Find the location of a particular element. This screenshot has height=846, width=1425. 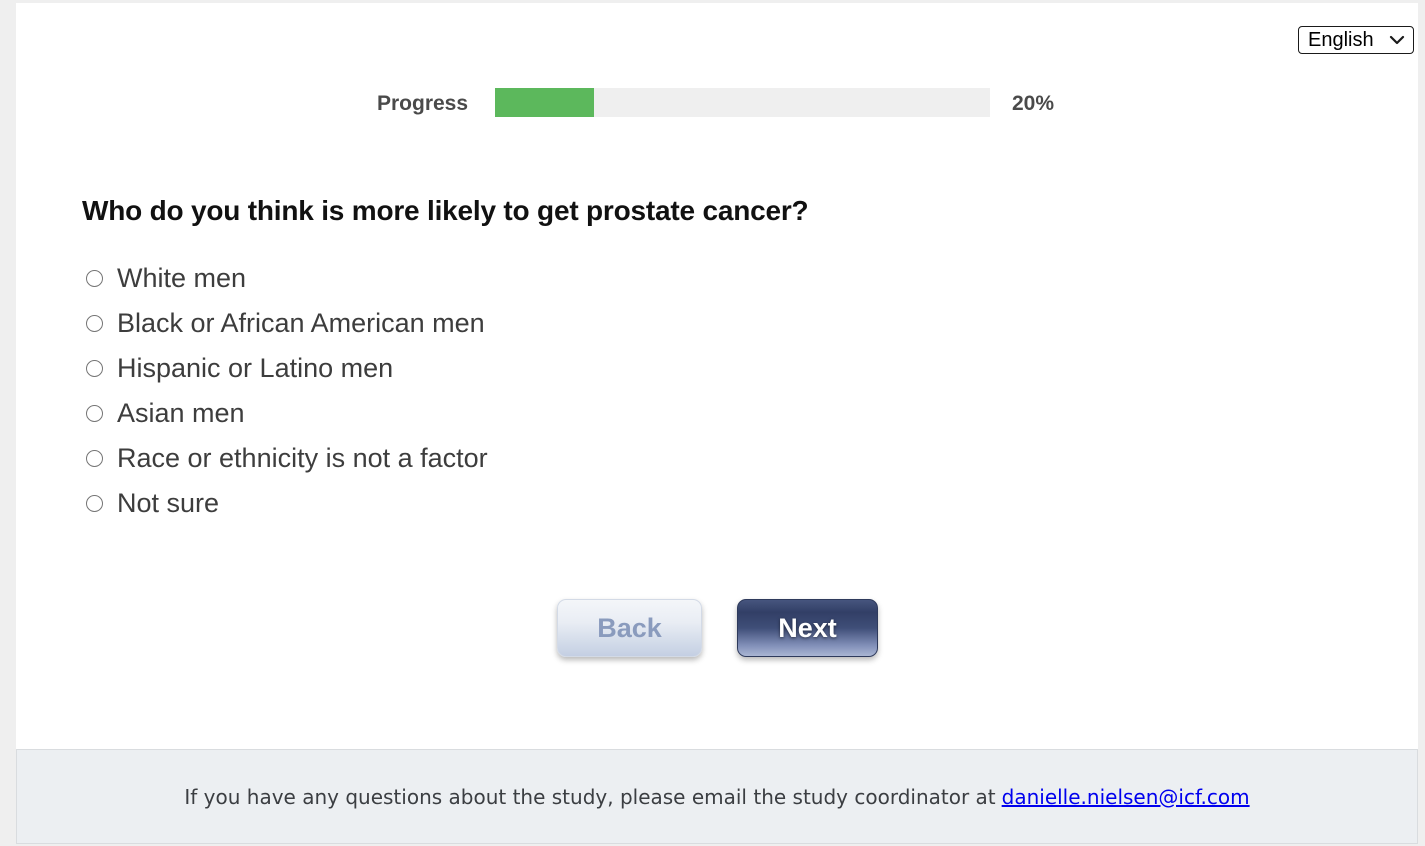

radio-option-label: Hispanic or Latino men is located at coordinates (255, 367).